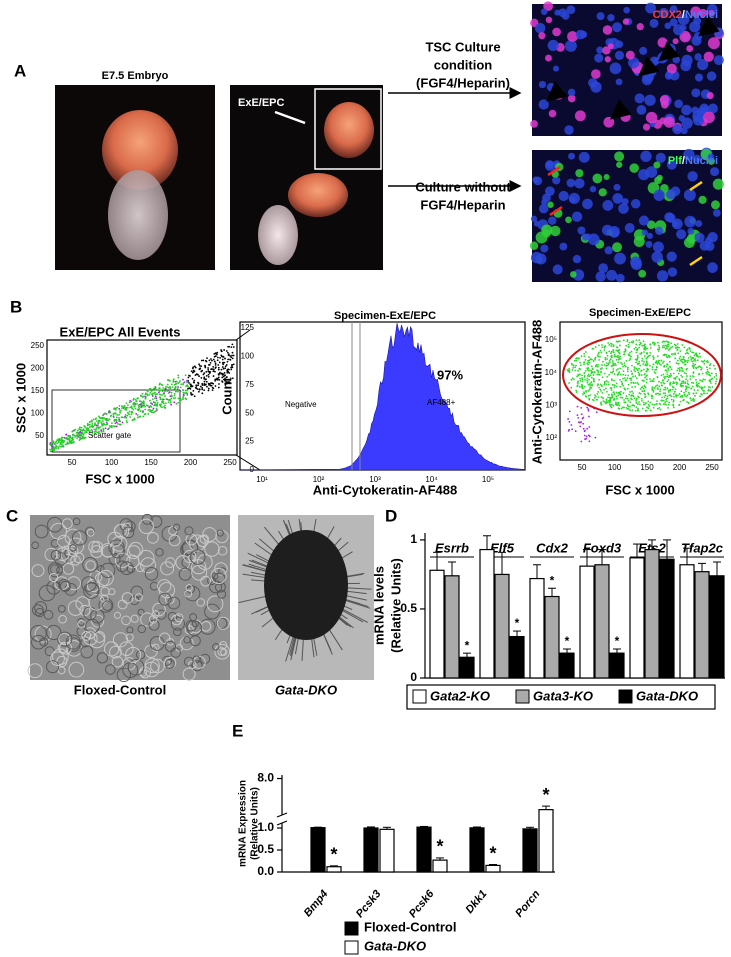  Describe the element at coordinates (395, 945) in the screenshot. I see `legend-label: Gata-DKO` at that location.